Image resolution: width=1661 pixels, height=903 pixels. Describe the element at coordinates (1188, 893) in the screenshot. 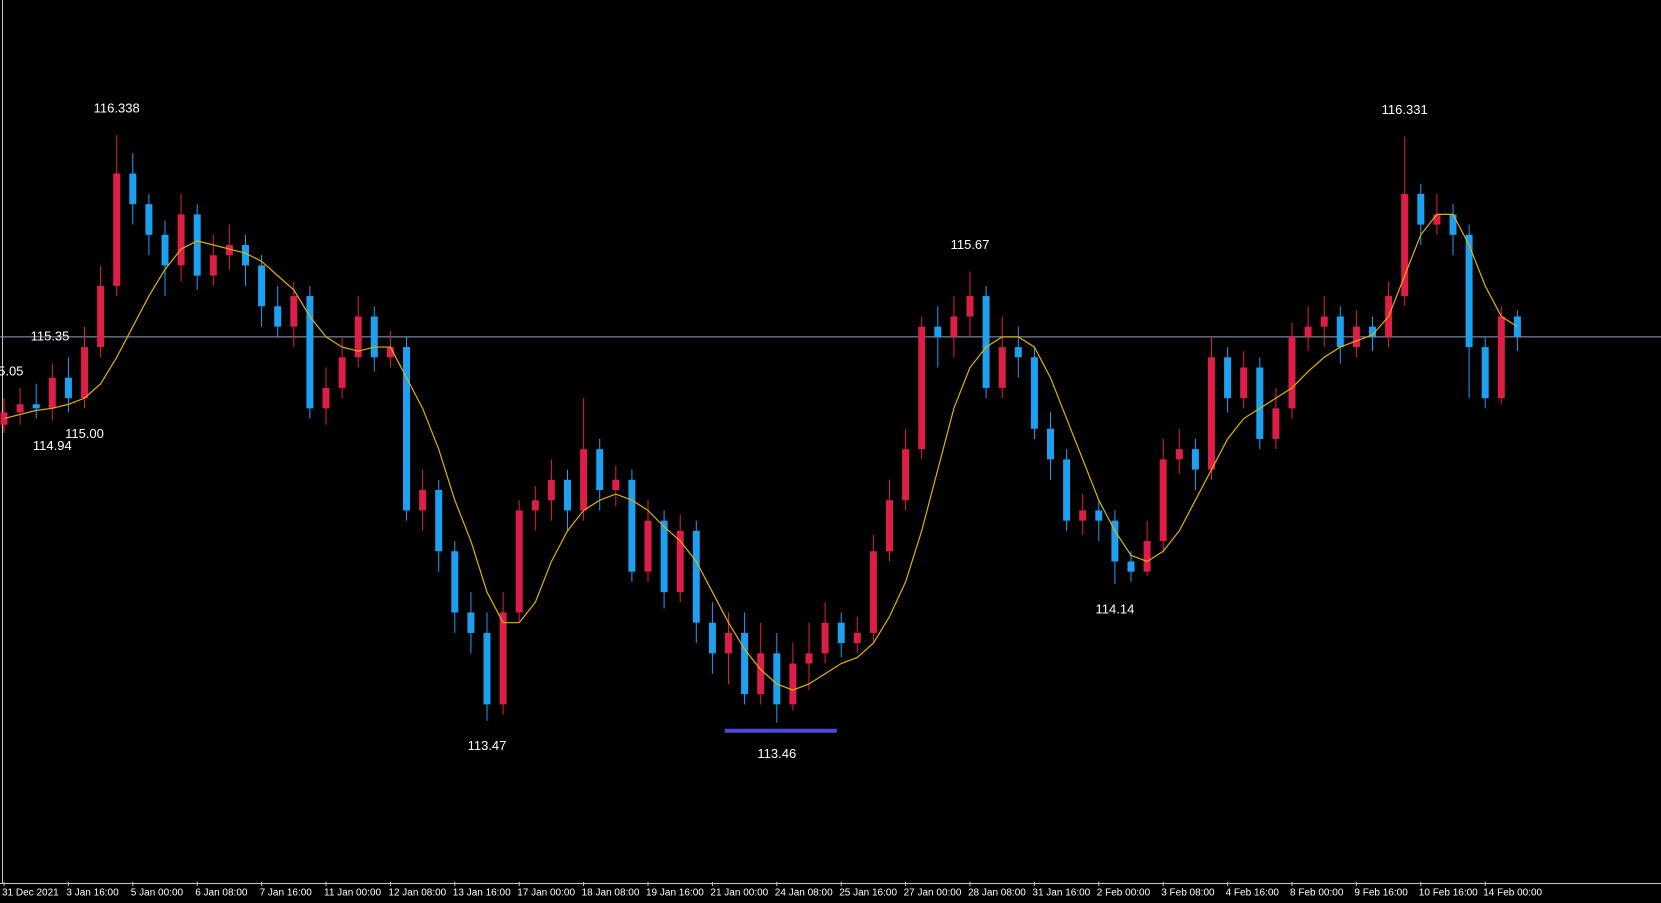

I see `x-tick-label: 3 Feb 08:00` at that location.